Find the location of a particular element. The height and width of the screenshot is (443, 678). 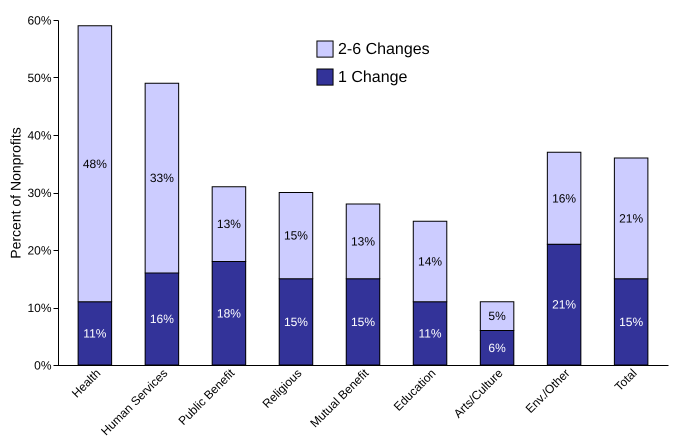

data-label: 14% is located at coordinates (430, 261).